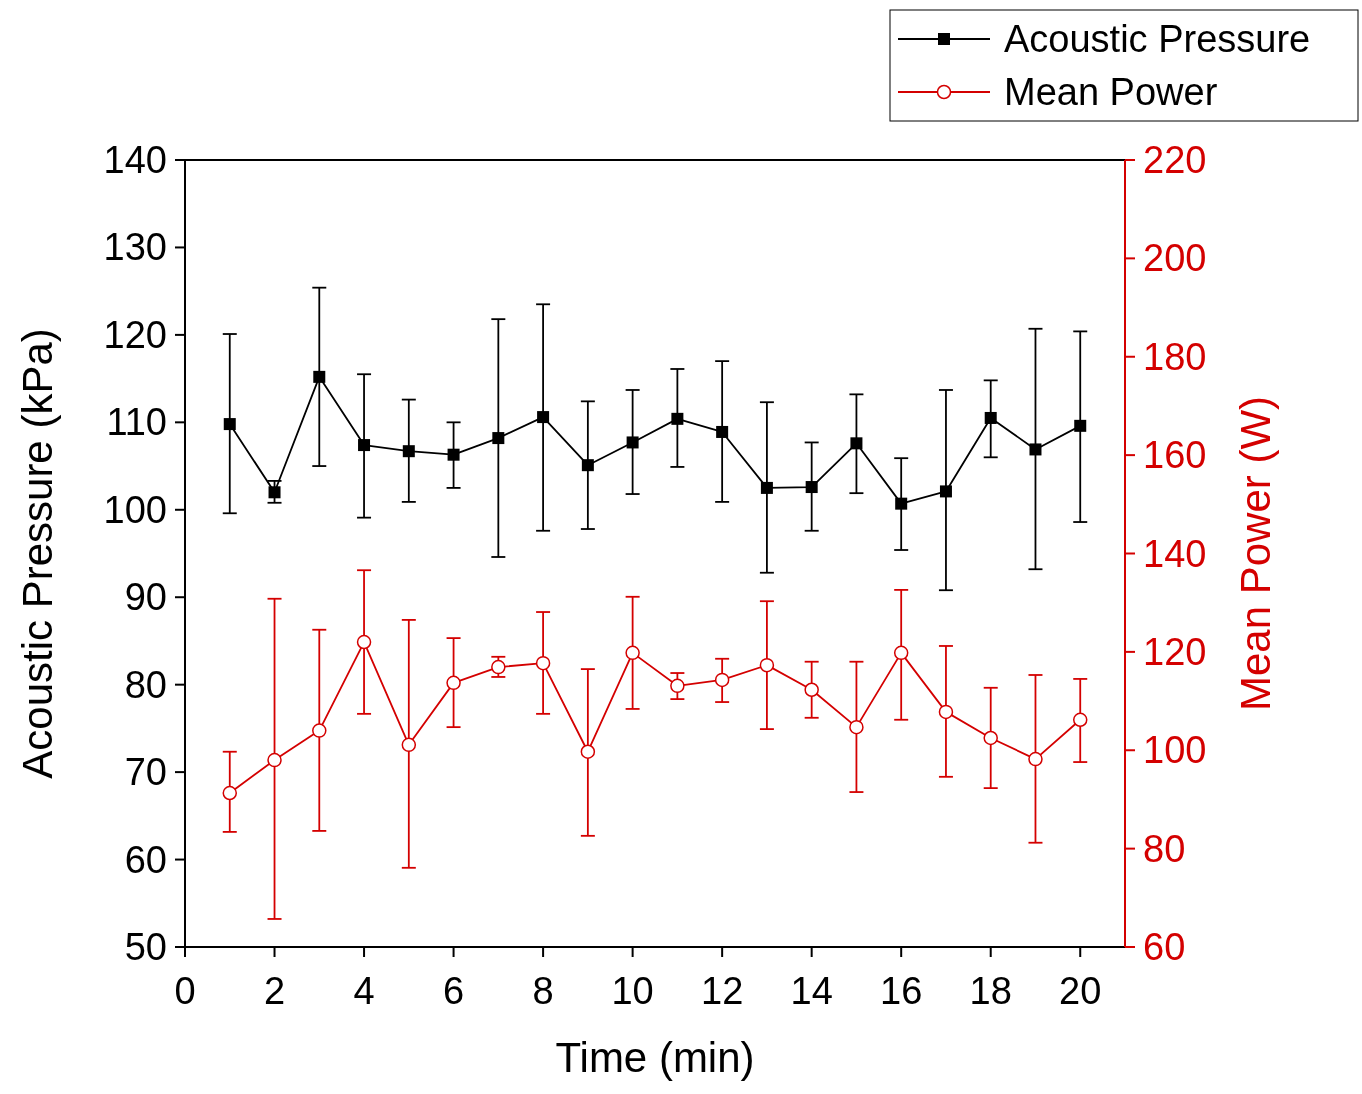  I want to click on x-axis-title: Time (min), so click(655, 1057).